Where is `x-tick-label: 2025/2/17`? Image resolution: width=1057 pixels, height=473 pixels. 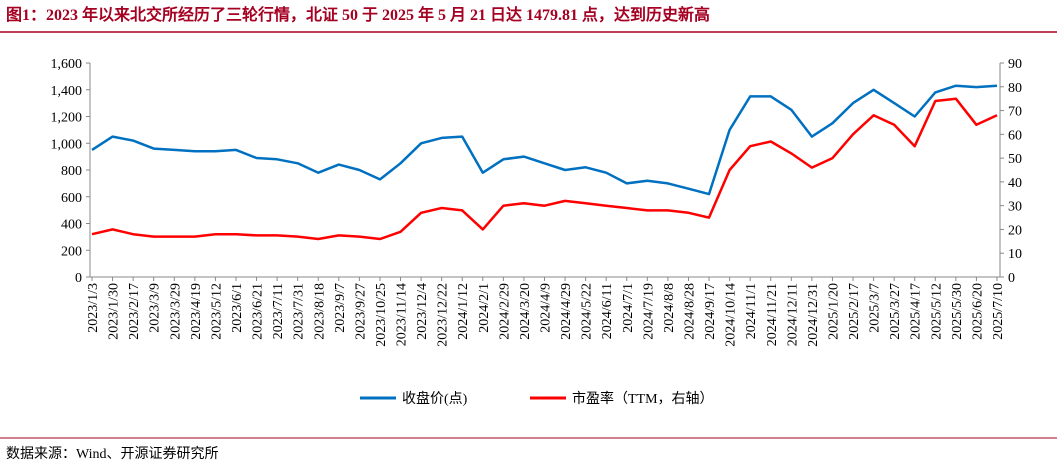 x-tick-label: 2025/2/17 is located at coordinates (854, 311).